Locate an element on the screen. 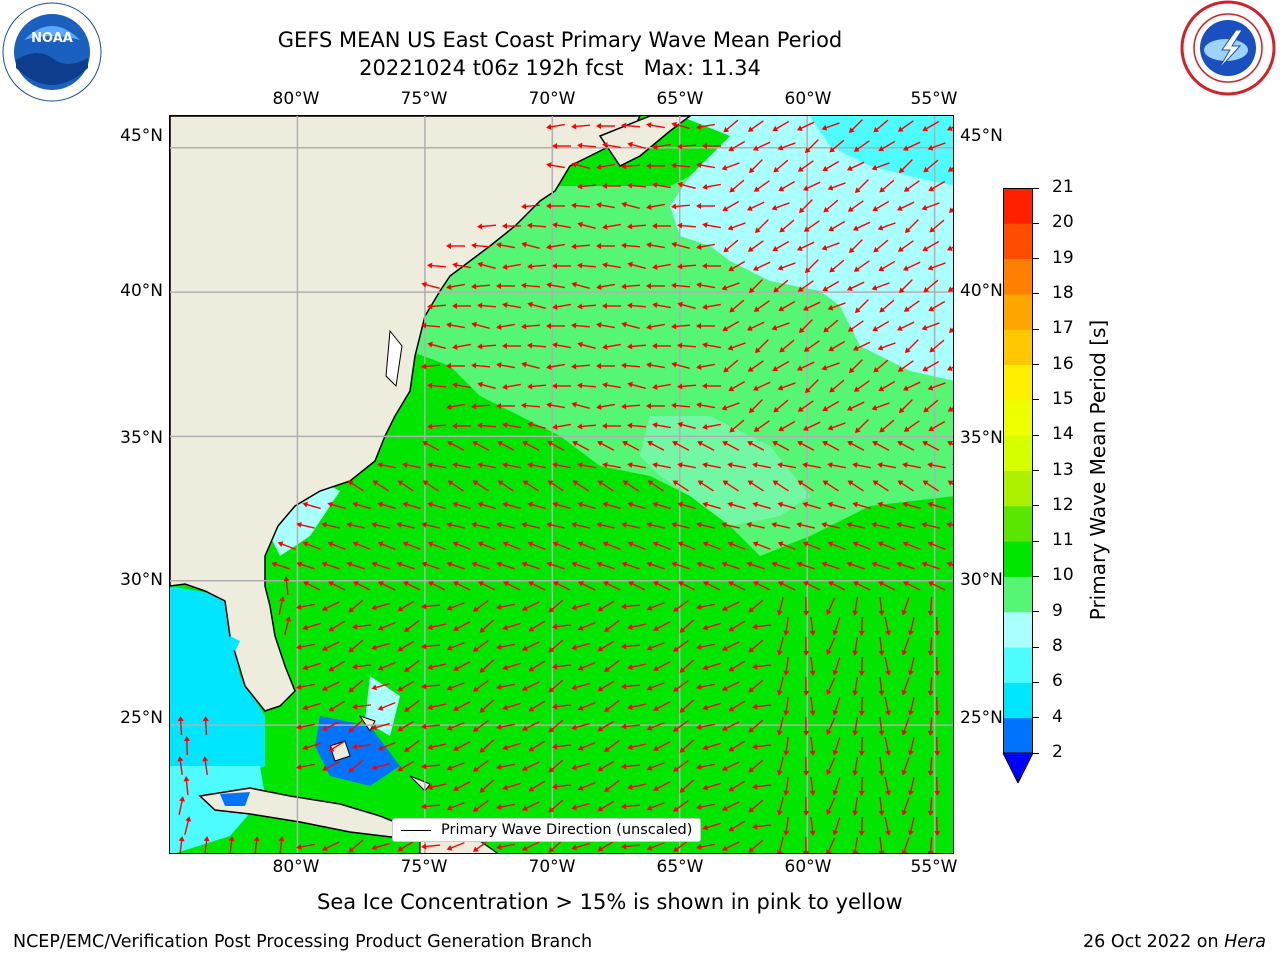 This screenshot has width=1280, height=960. colorbar-tick-mark is located at coordinates (1036, 294).